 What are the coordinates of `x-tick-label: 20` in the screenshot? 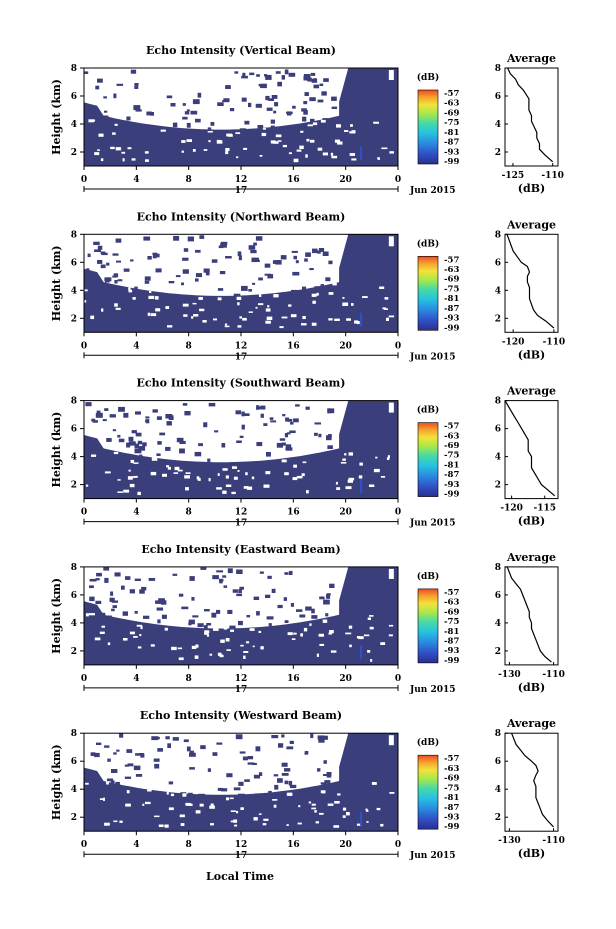 It's located at (345, 180).